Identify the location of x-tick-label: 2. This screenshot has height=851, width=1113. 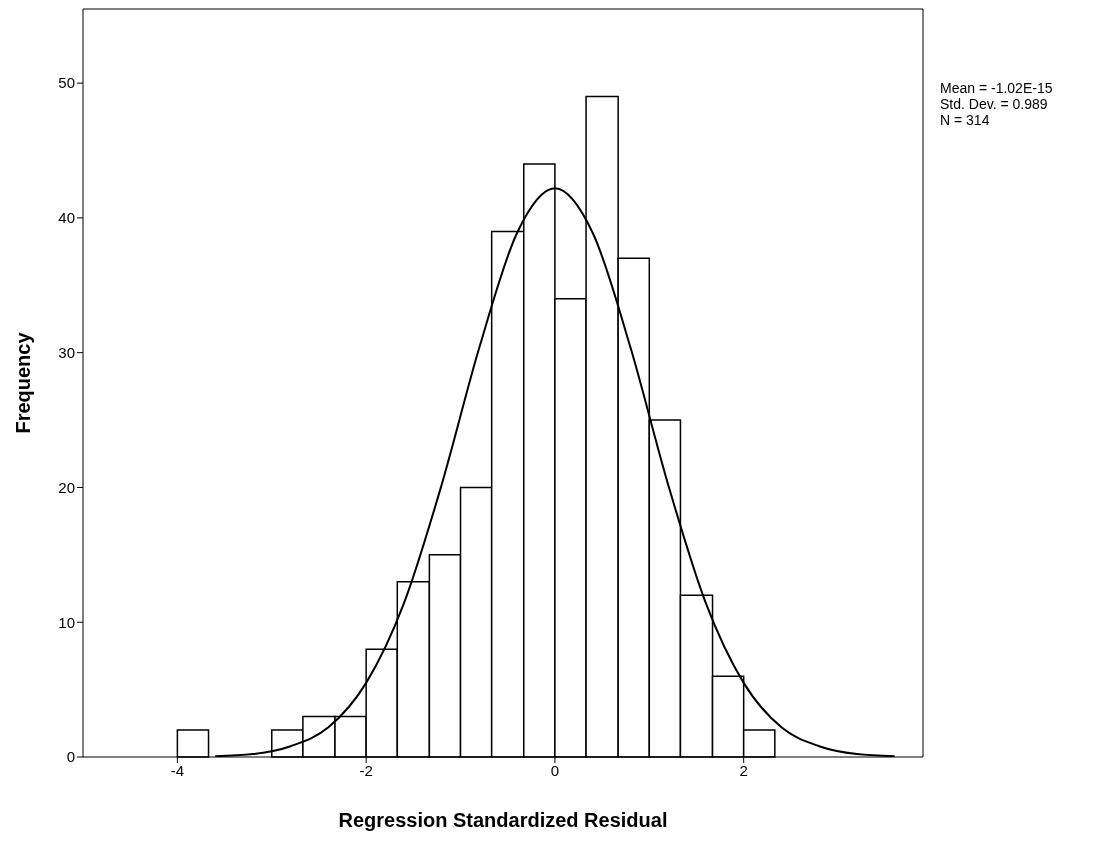
(743, 770).